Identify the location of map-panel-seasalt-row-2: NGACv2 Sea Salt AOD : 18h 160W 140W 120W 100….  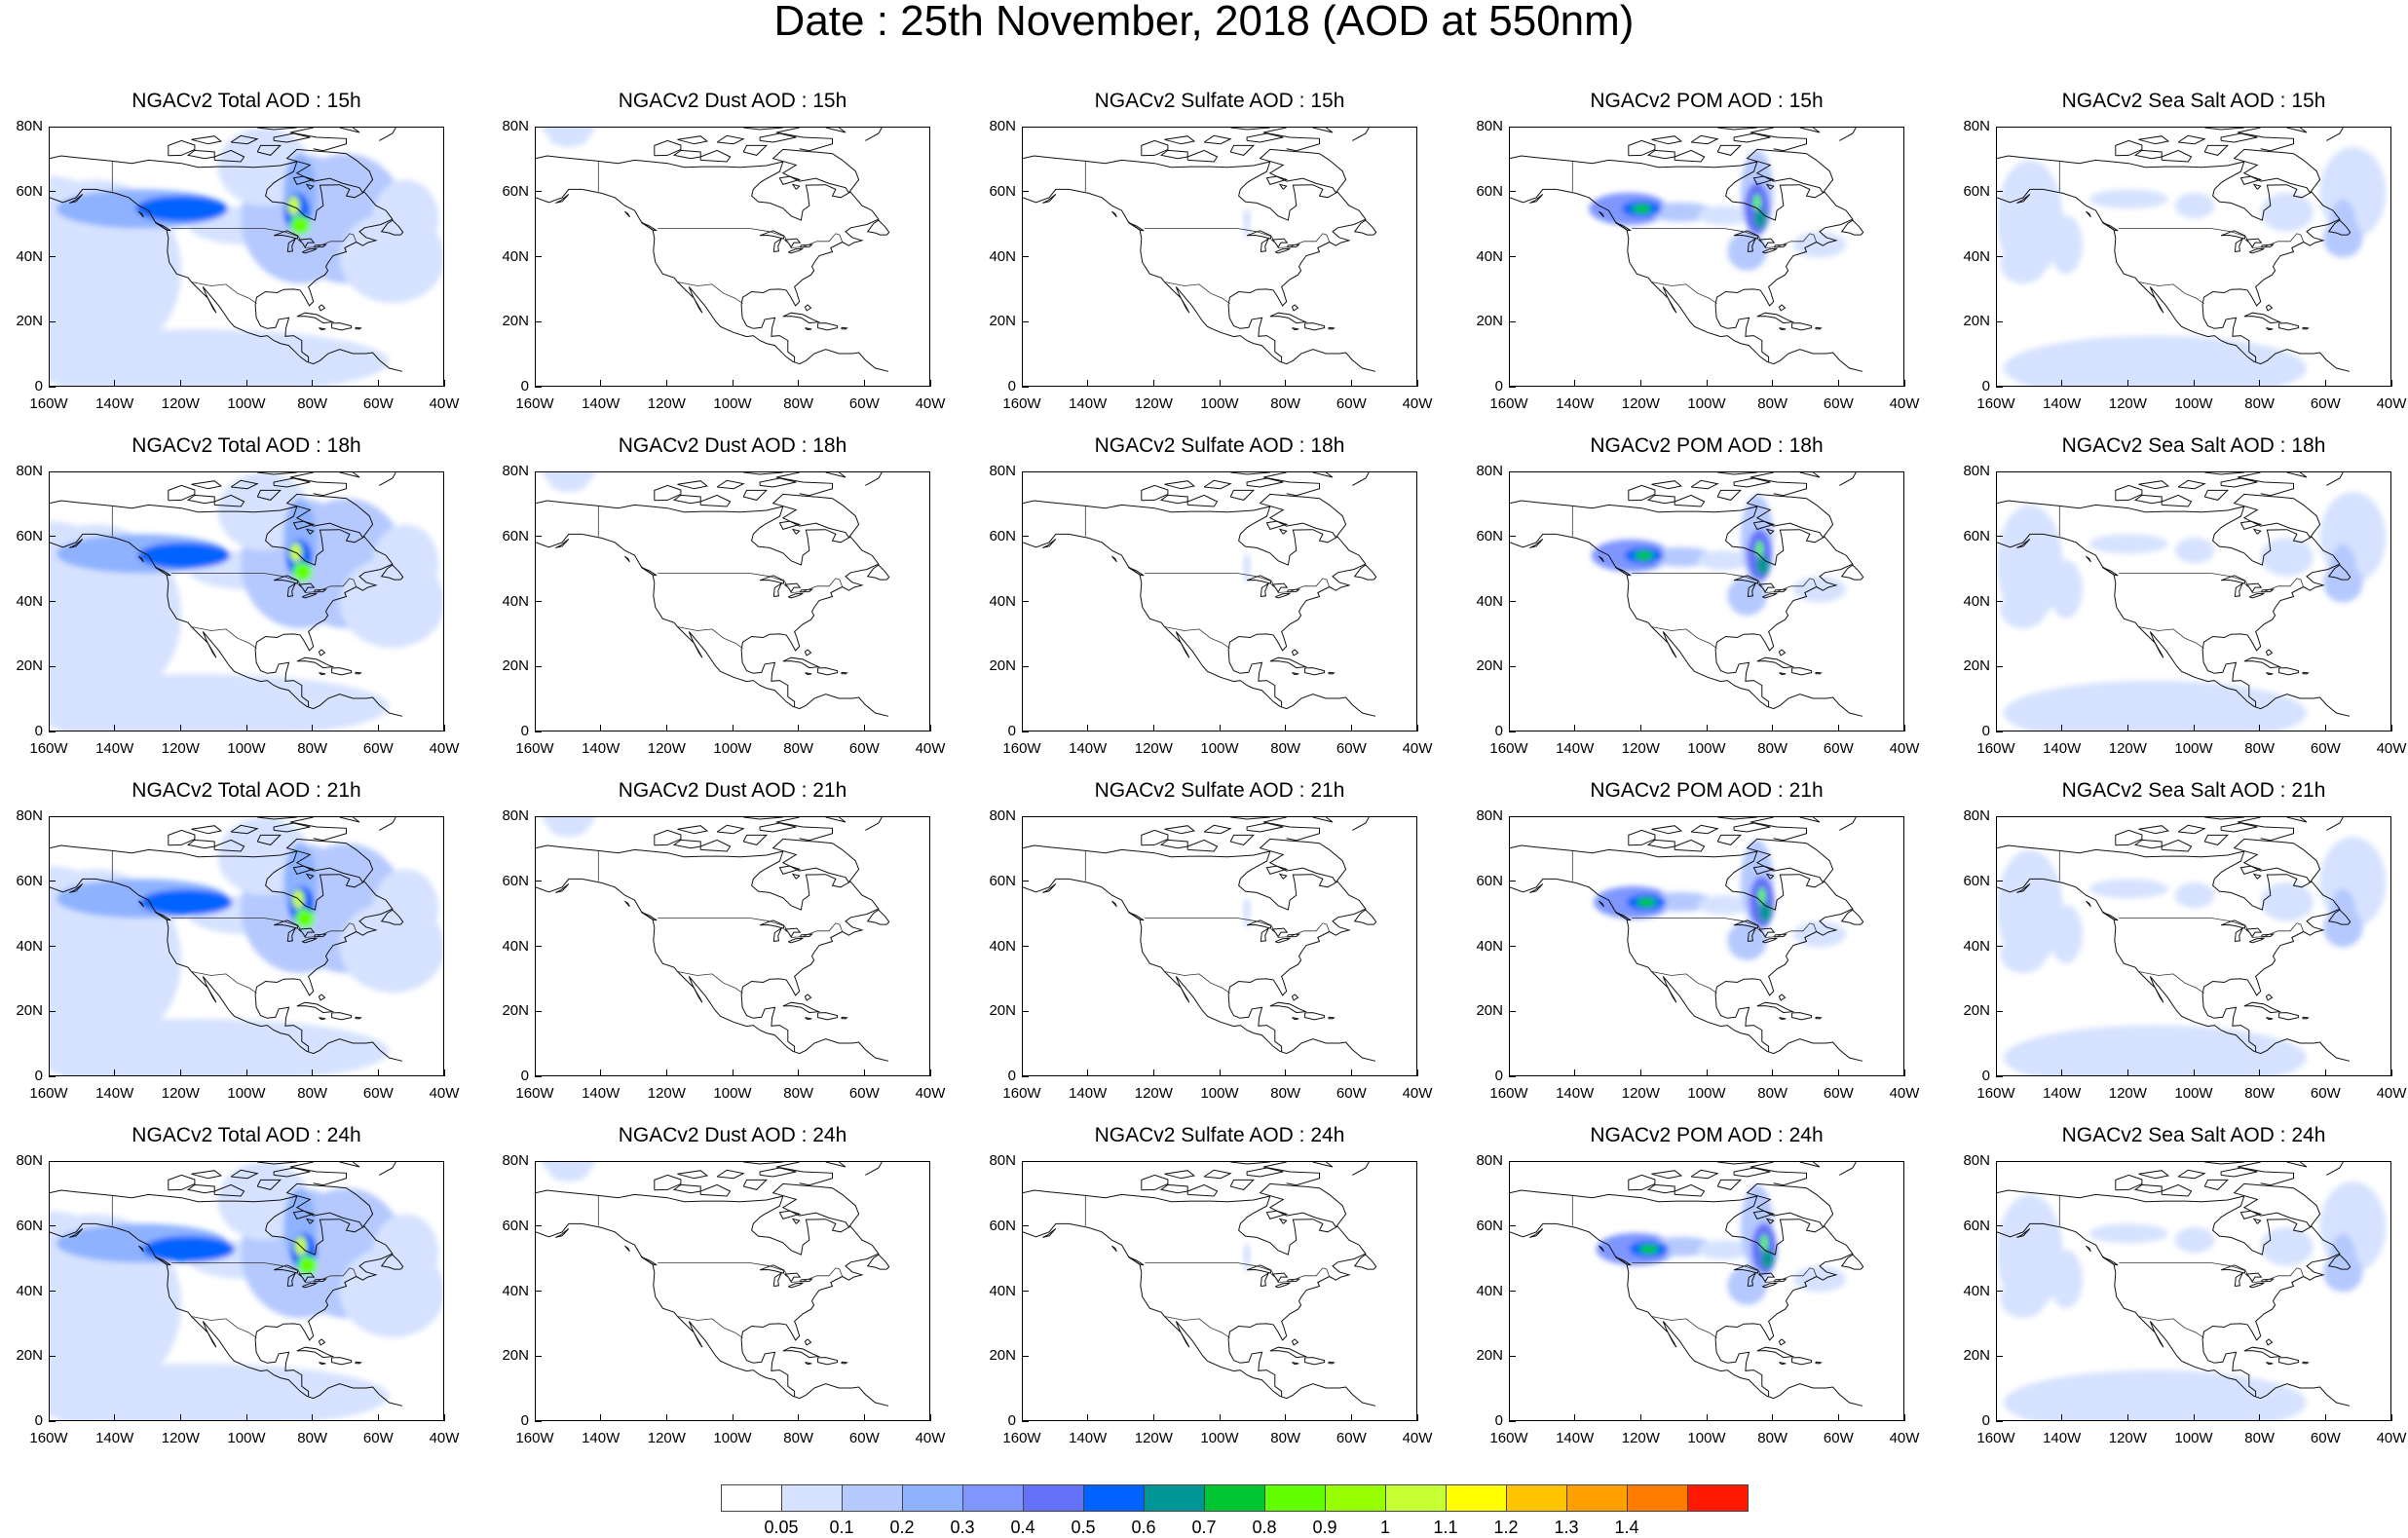
(2184, 595).